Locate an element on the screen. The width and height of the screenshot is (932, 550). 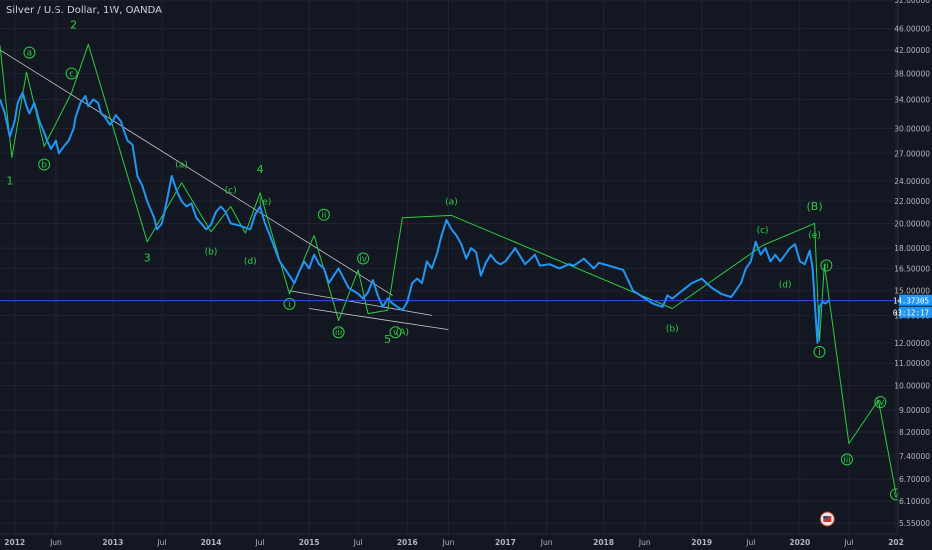
price-tick-label: 24.00000 is located at coordinates (912, 181).